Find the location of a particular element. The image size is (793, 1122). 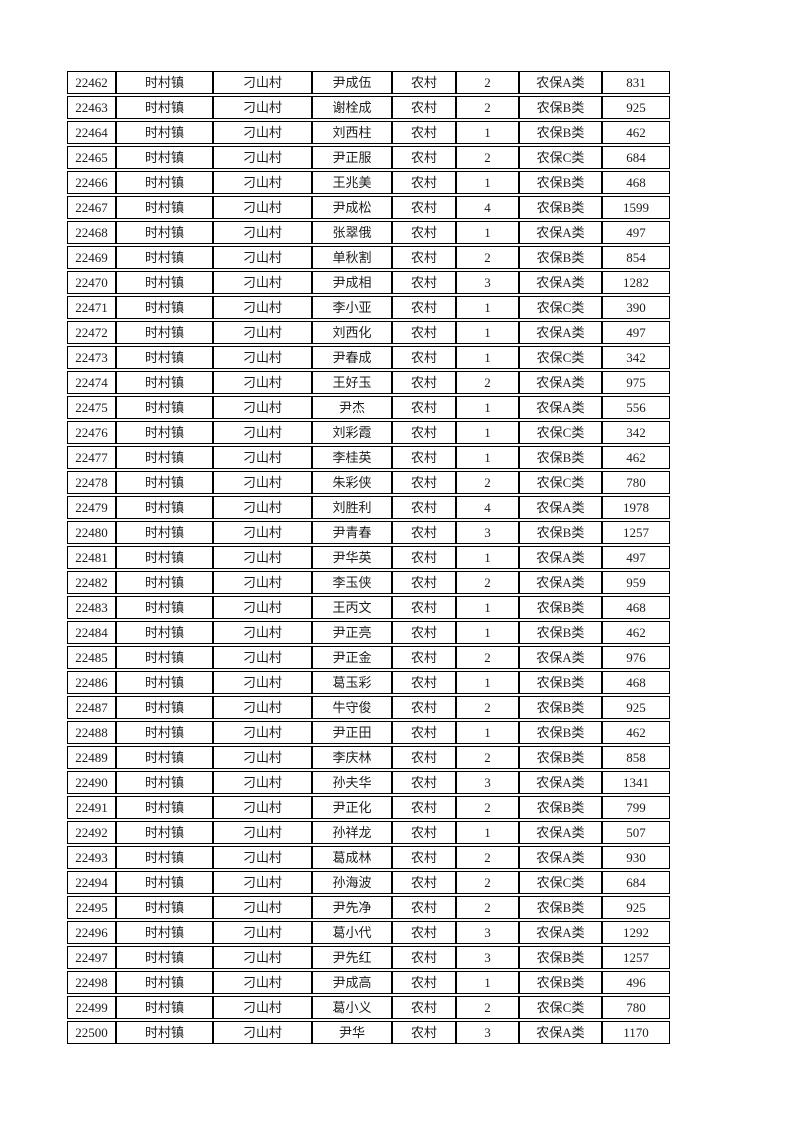

table-row: 22499 时村镇 刁山村 葛小义 农村 2 农保C类 780 is located at coordinates (368, 1007).